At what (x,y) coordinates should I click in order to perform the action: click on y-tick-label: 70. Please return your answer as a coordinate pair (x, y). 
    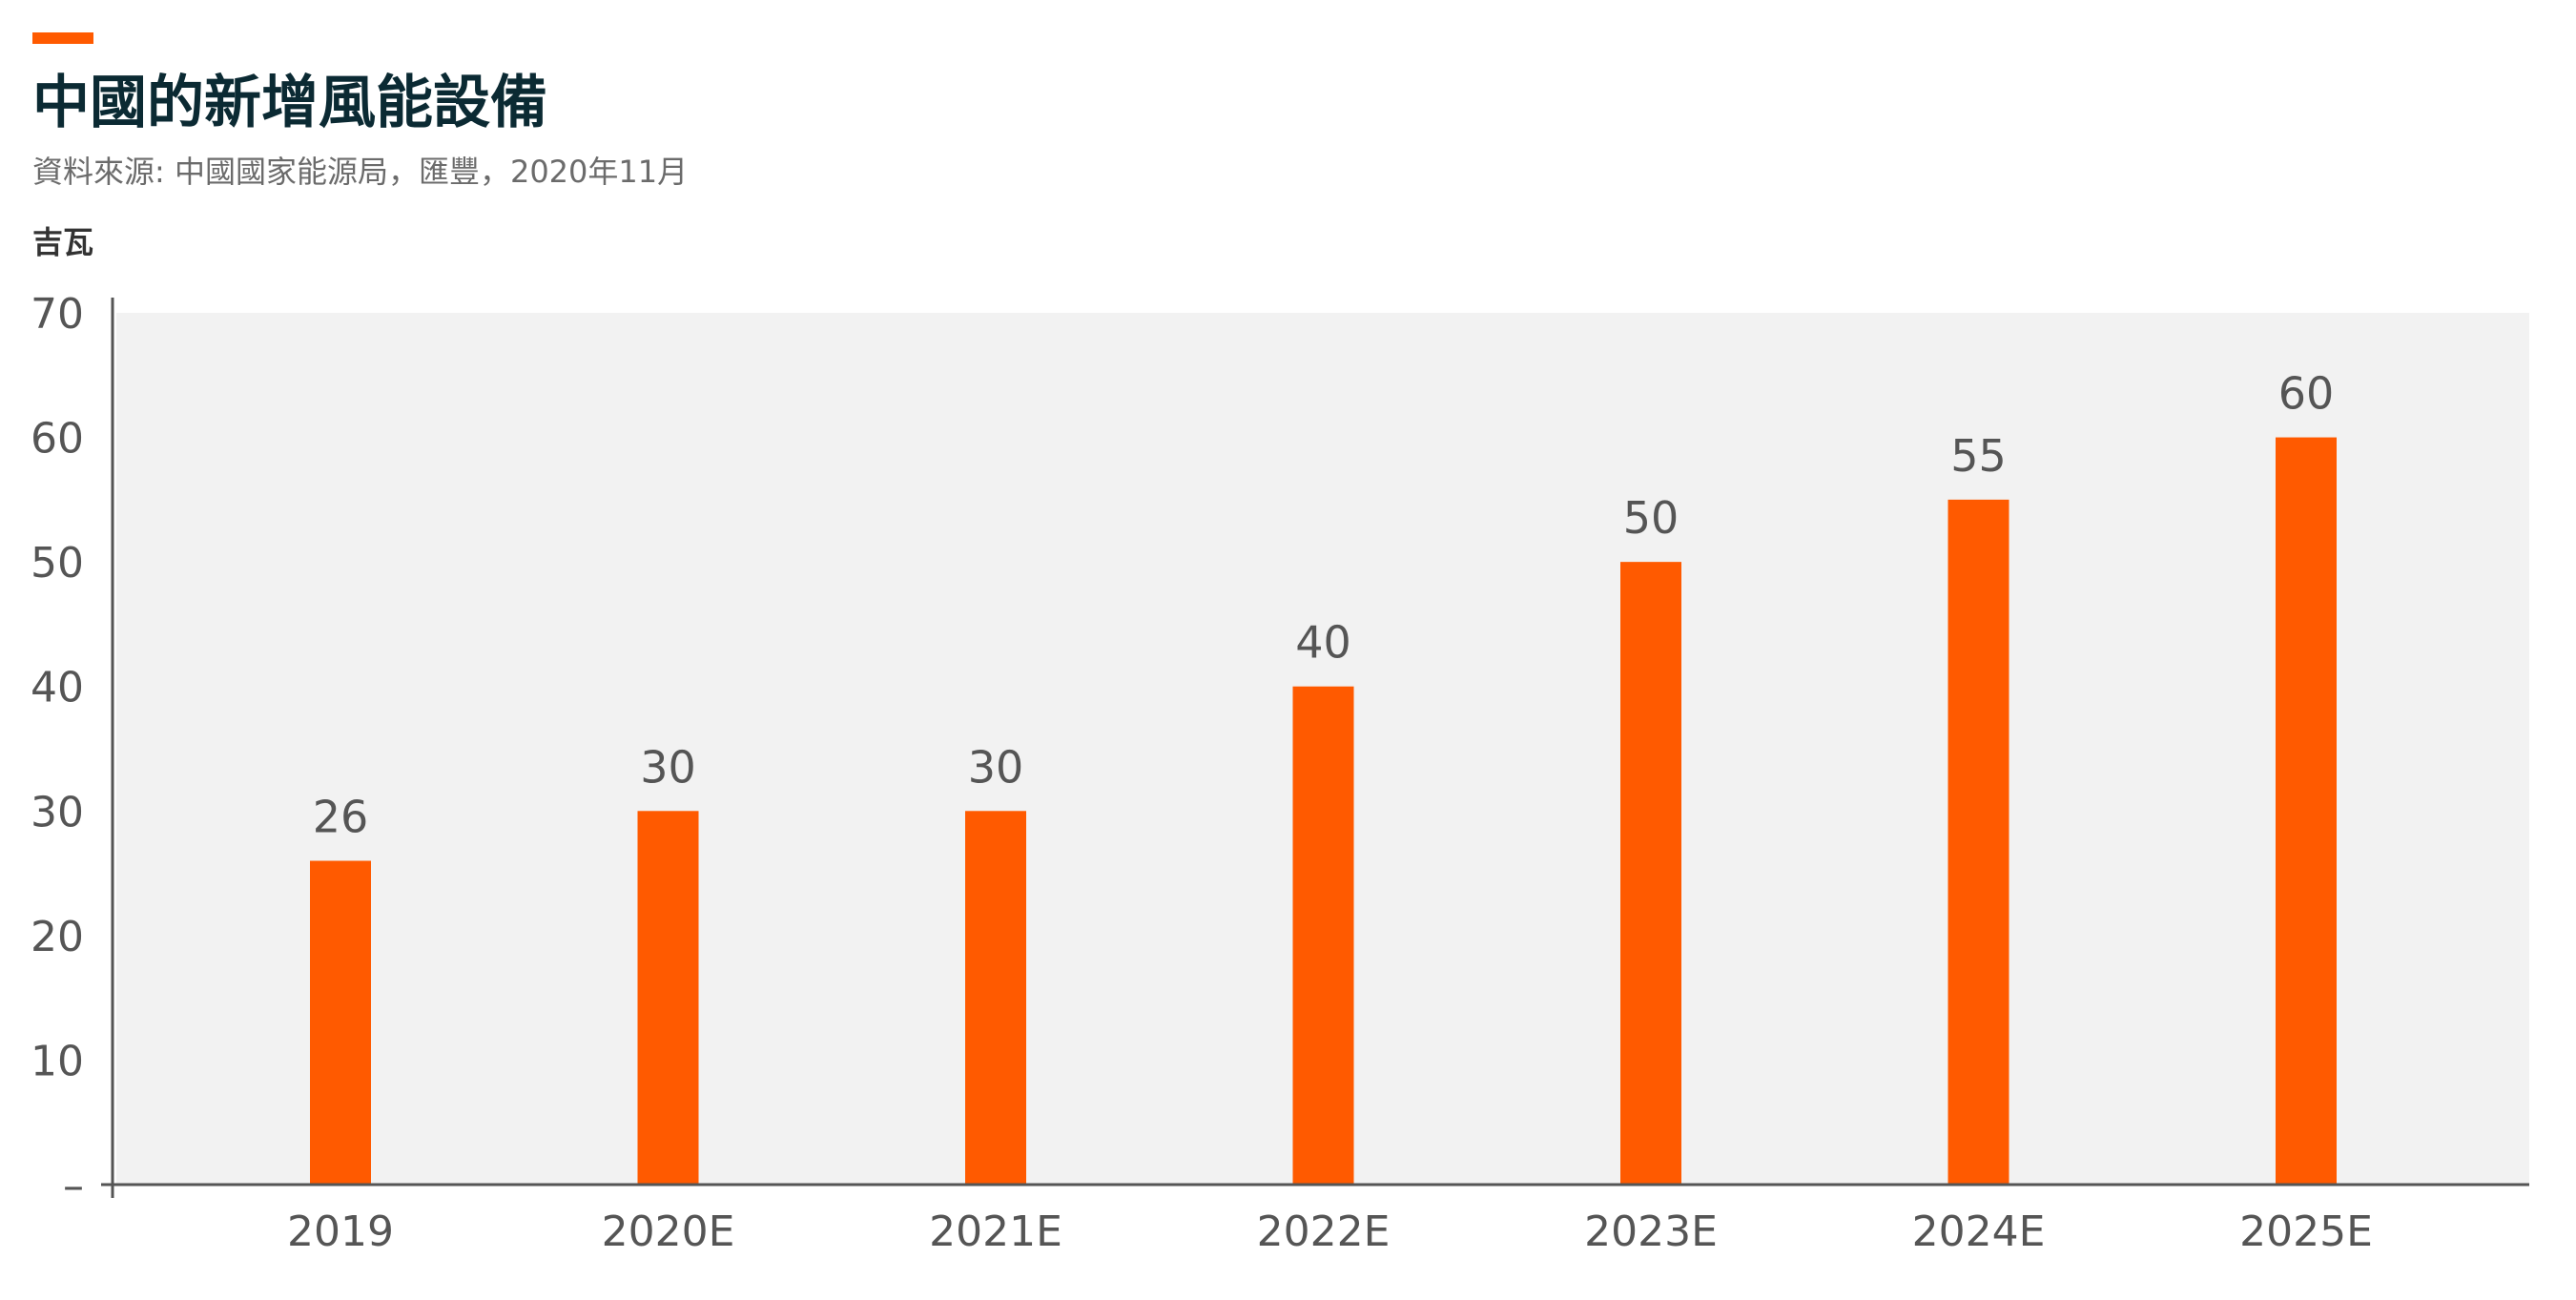
    Looking at the image, I should click on (57, 314).